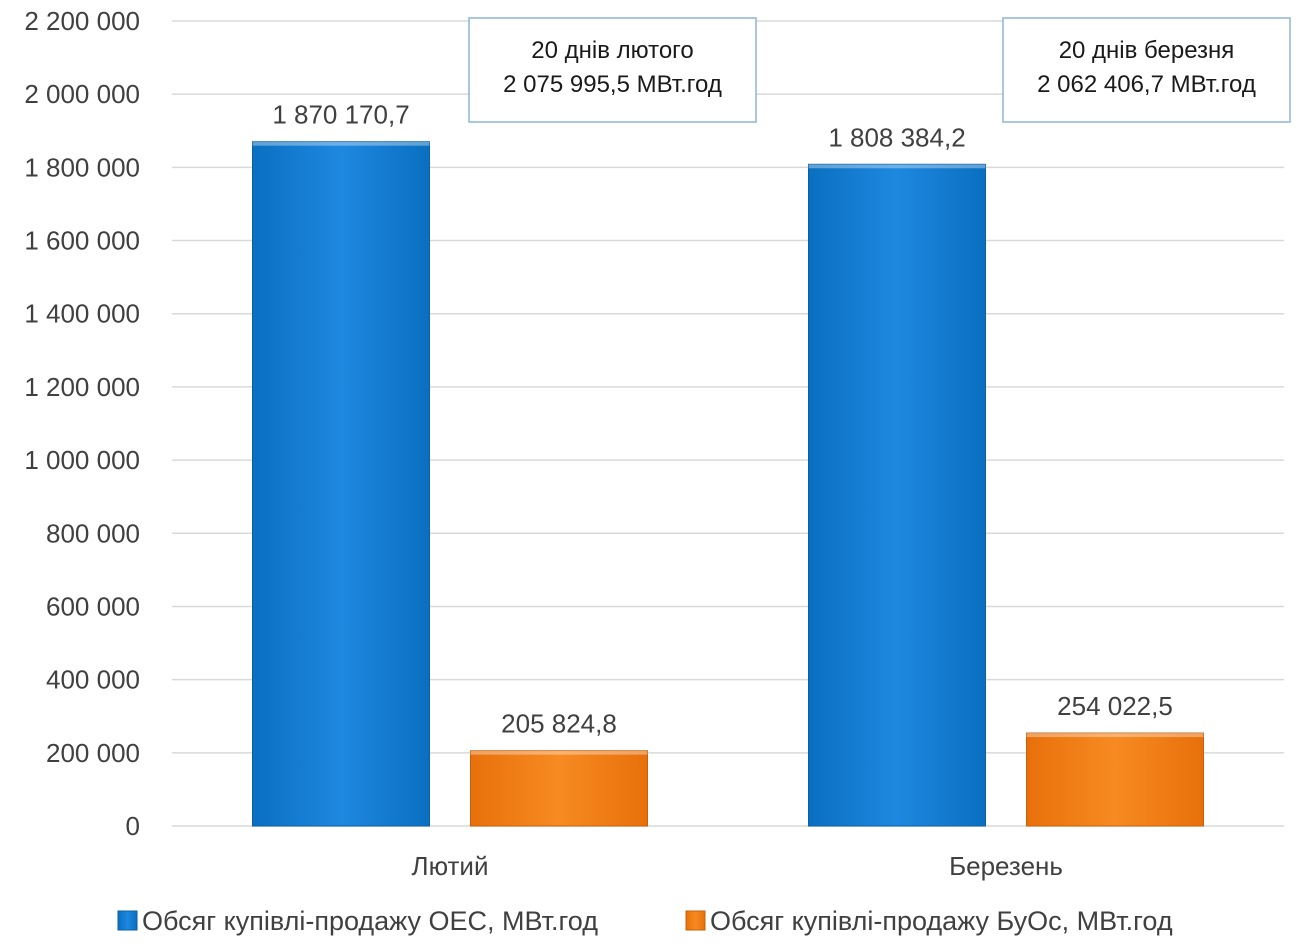  What do you see at coordinates (1146, 84) in the screenshot?
I see `annotation-line2: 2 062 406,7 МВт.год` at bounding box center [1146, 84].